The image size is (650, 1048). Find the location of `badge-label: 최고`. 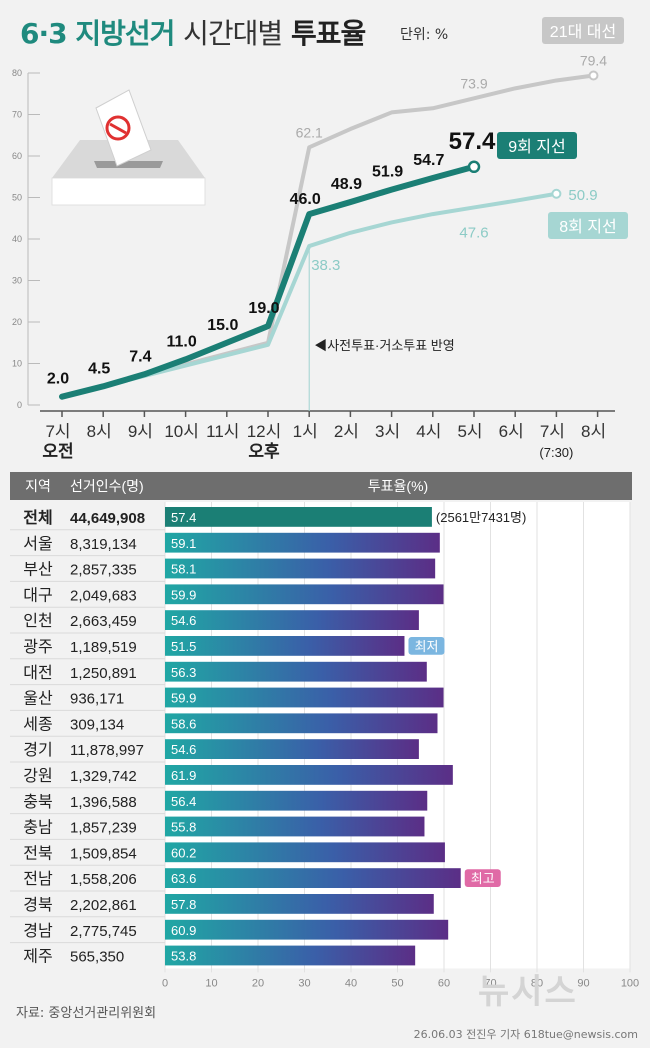

badge-label: 최고 is located at coordinates (483, 878).